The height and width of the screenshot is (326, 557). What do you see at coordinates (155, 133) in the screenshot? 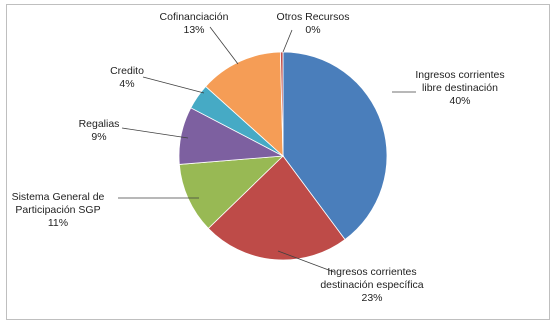
I see `leader-line-regalias` at bounding box center [155, 133].